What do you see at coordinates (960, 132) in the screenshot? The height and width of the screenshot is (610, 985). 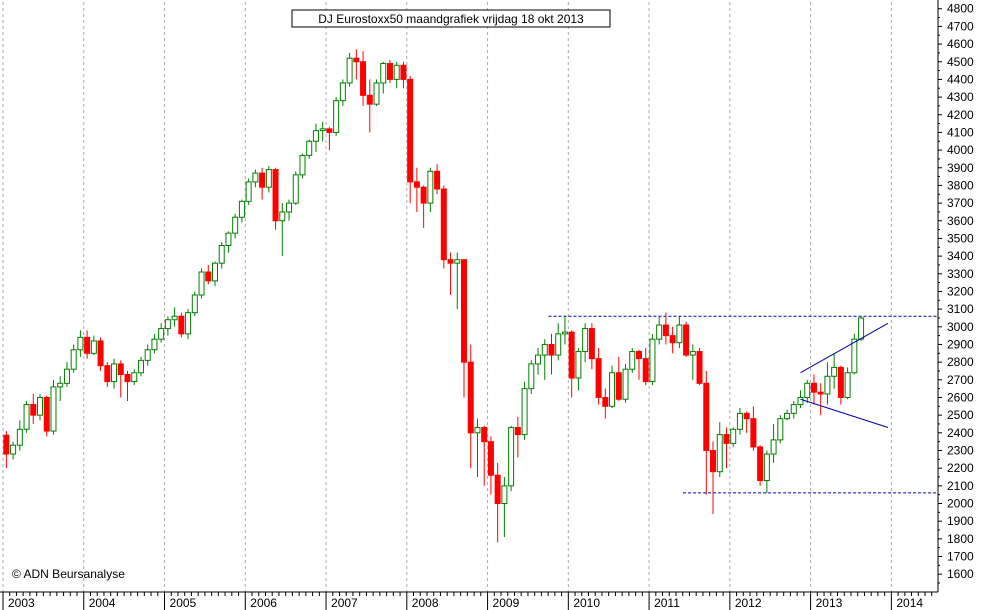 I see `y-tick-label: 4100` at bounding box center [960, 132].